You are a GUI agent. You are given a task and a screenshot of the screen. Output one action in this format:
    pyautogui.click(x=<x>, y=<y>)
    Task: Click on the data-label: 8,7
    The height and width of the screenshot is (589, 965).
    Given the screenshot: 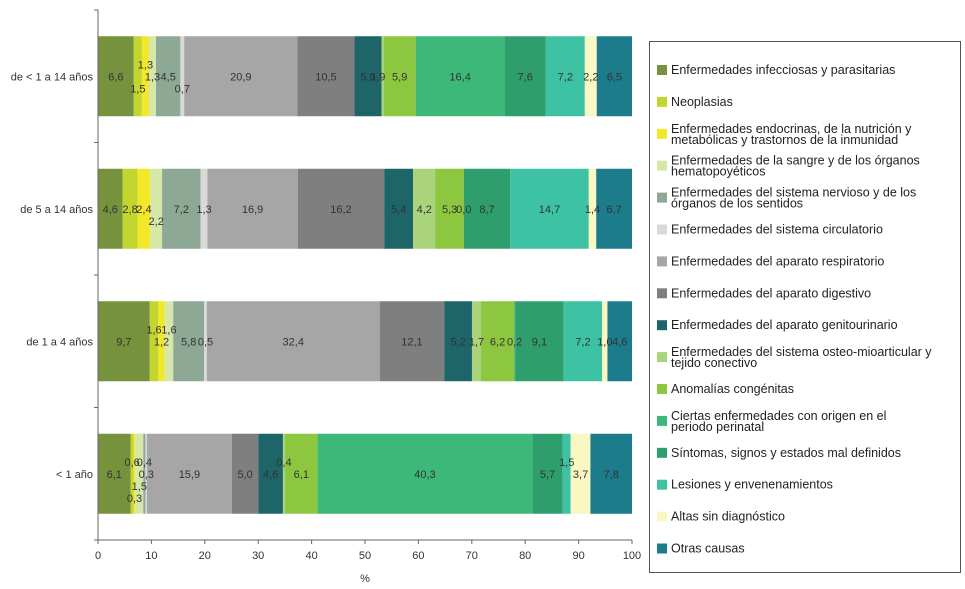 What is the action you would take?
    pyautogui.click(x=486, y=210)
    